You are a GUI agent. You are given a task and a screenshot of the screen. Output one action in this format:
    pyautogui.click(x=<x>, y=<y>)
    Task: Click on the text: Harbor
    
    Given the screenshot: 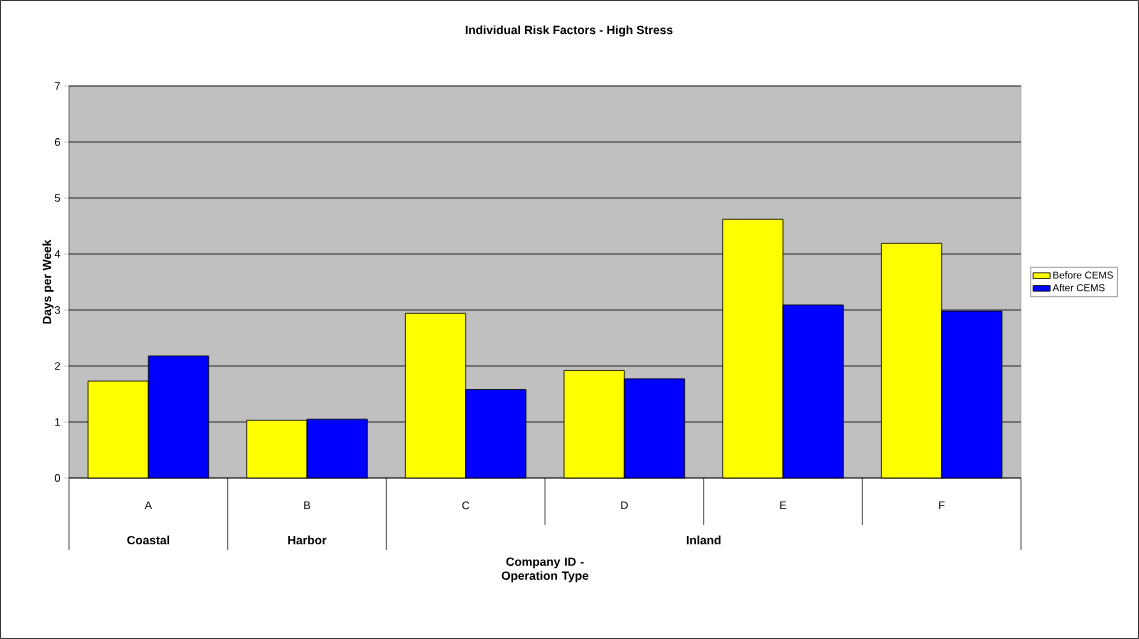 What is the action you would take?
    pyautogui.click(x=307, y=540)
    